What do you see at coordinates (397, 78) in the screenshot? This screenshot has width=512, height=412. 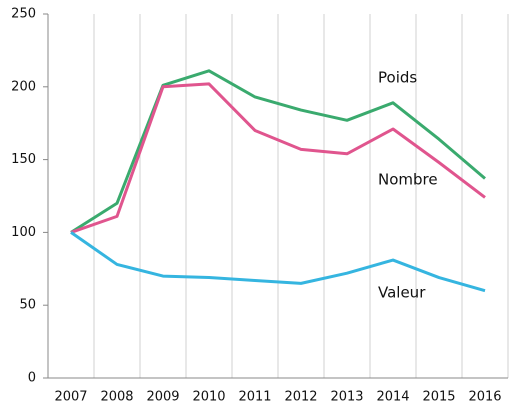 I see `series-label: Poids` at bounding box center [397, 78].